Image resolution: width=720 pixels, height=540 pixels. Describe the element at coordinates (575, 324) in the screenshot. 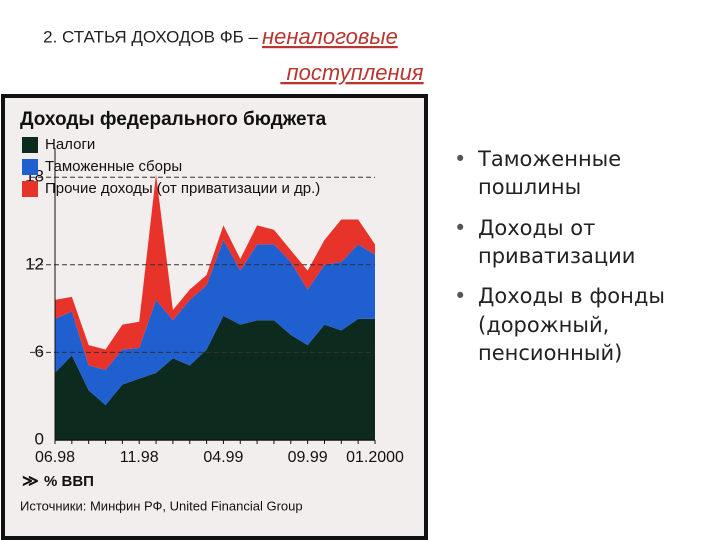

I see `bullet: Доходы в фонды (дорожный, пенсионный)` at that location.